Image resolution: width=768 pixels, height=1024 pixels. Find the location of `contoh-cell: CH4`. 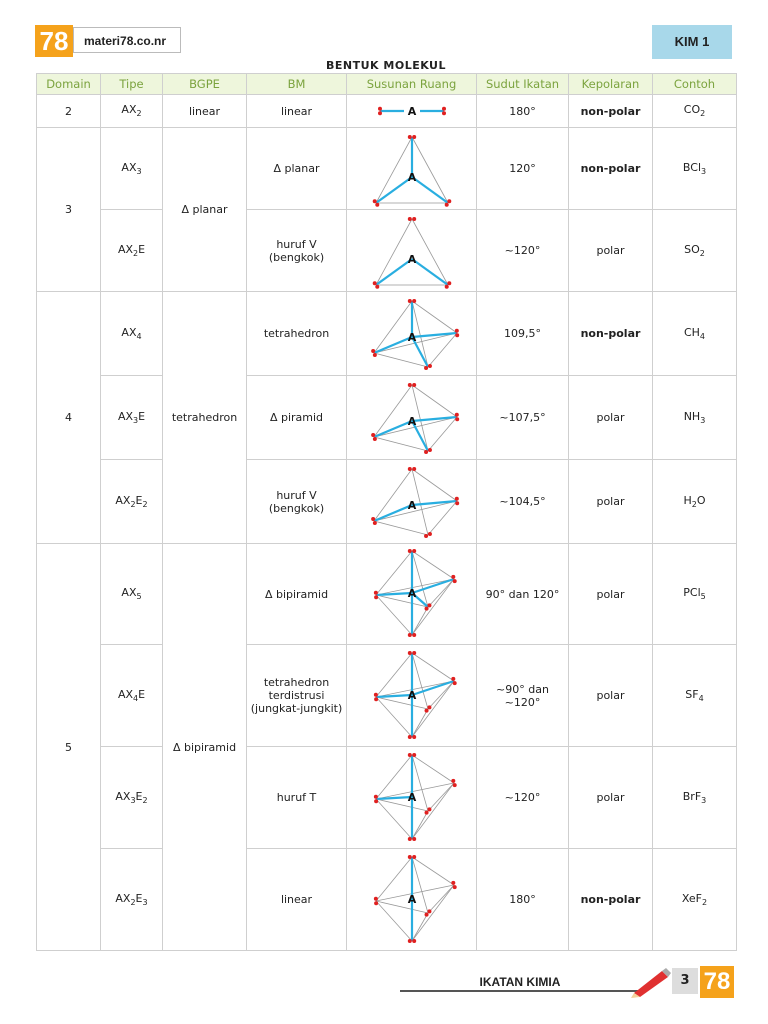

contoh-cell: CH4 is located at coordinates (694, 333).